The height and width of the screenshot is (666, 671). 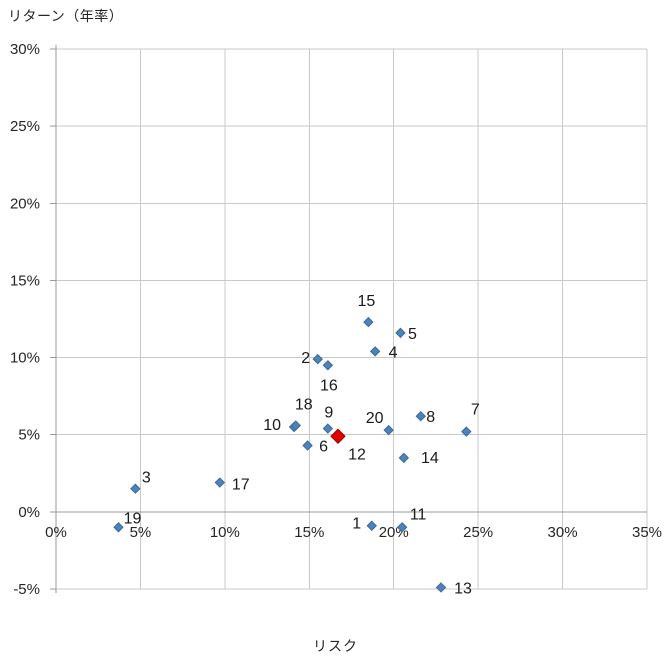 I want to click on y-tick-label: 30%, so click(x=25, y=49).